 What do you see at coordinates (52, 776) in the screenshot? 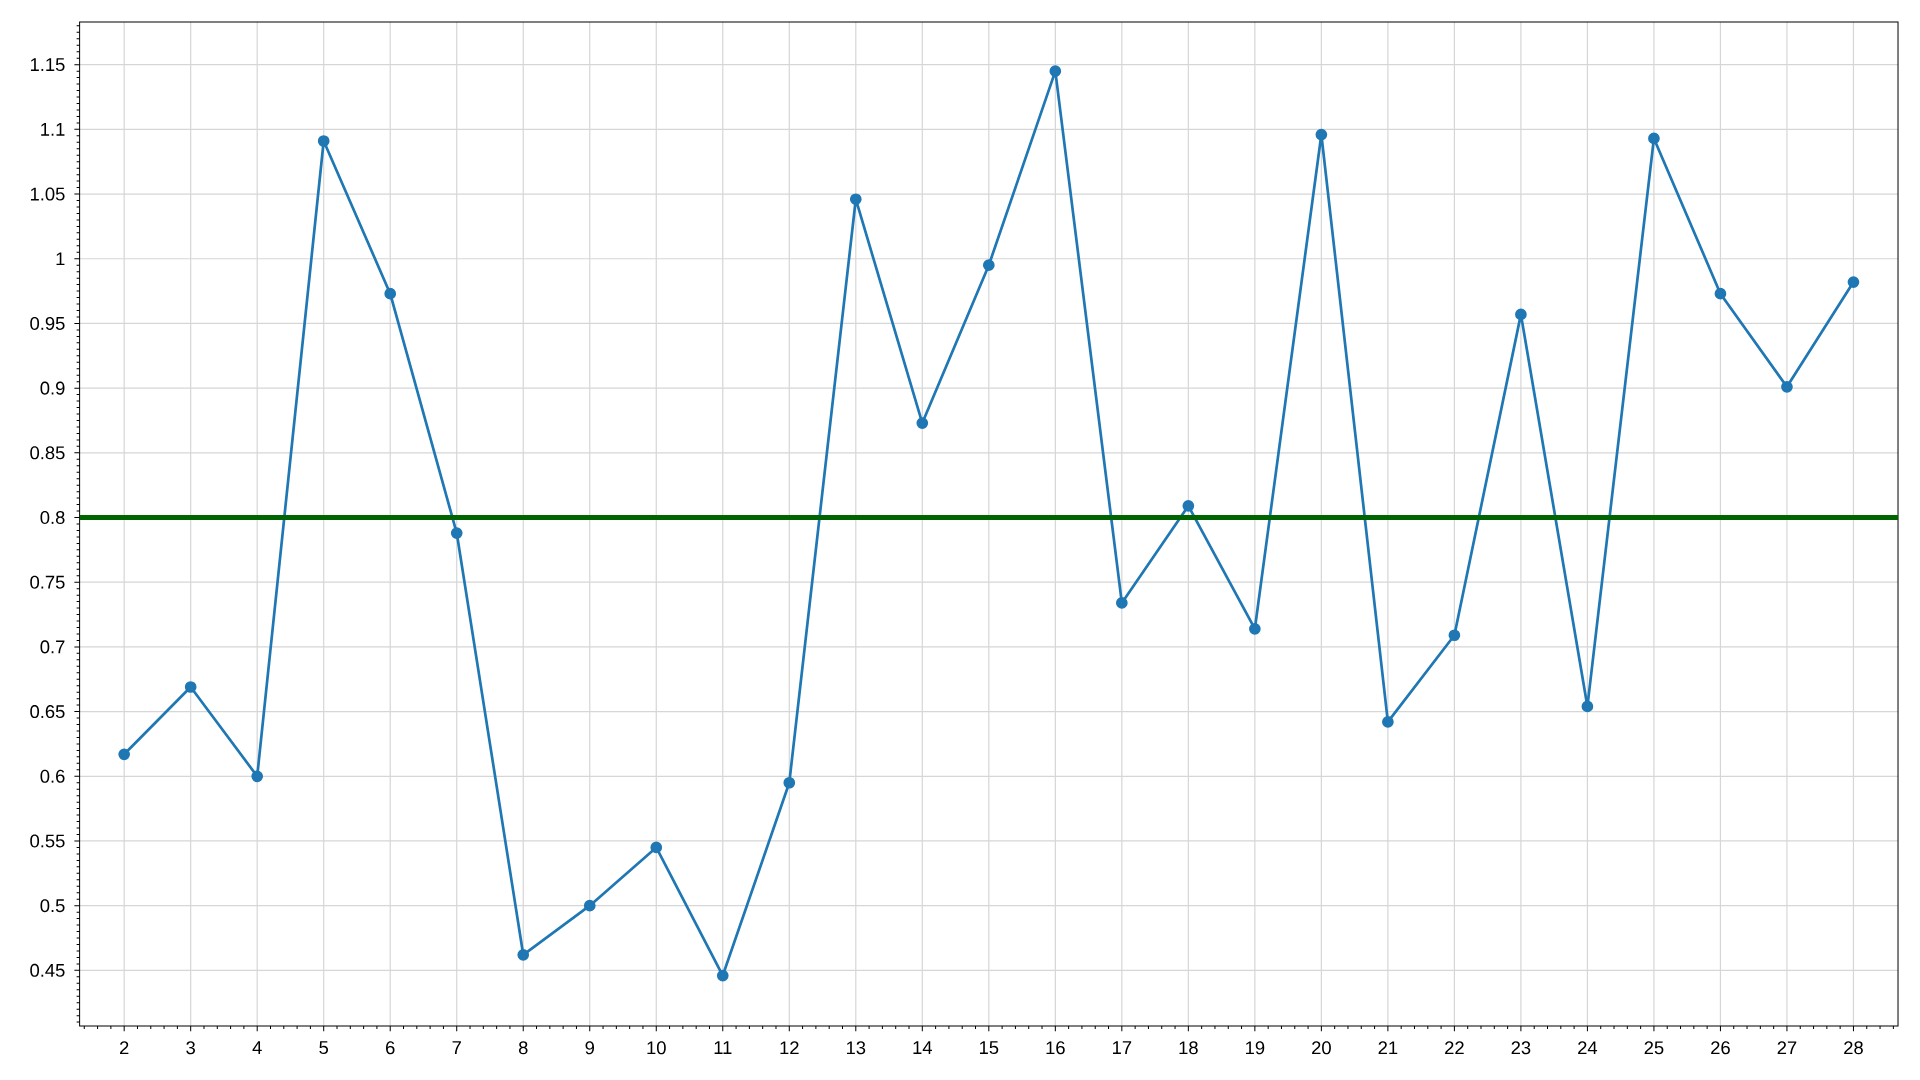
I see `y-tick-label: 0.6` at bounding box center [52, 776].